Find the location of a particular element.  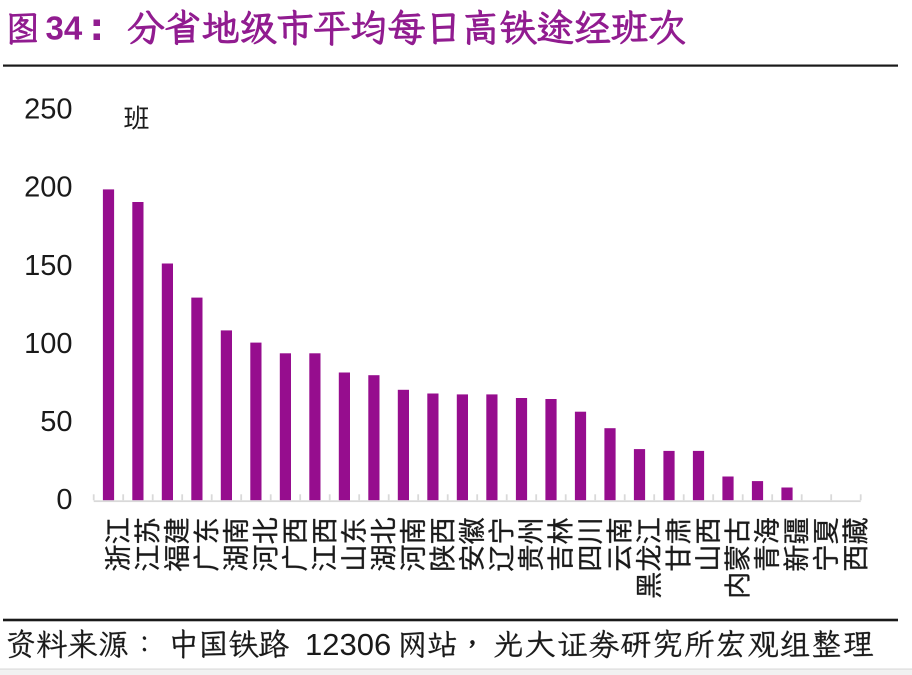

svg-text: 34 is located at coordinates (64, 28).